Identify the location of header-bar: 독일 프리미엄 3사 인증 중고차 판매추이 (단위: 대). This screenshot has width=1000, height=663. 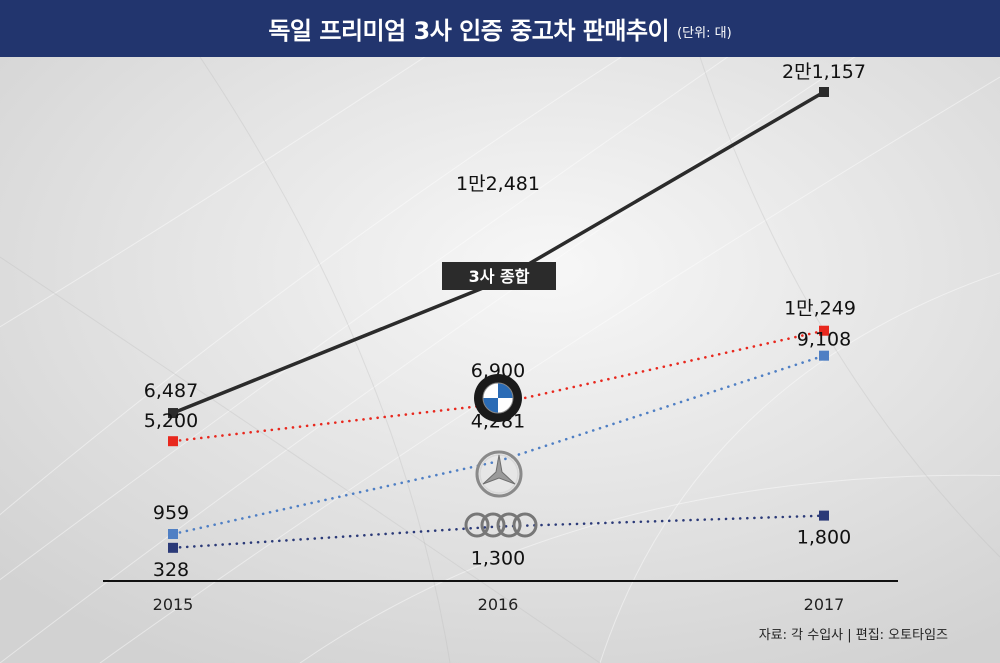
(500, 28).